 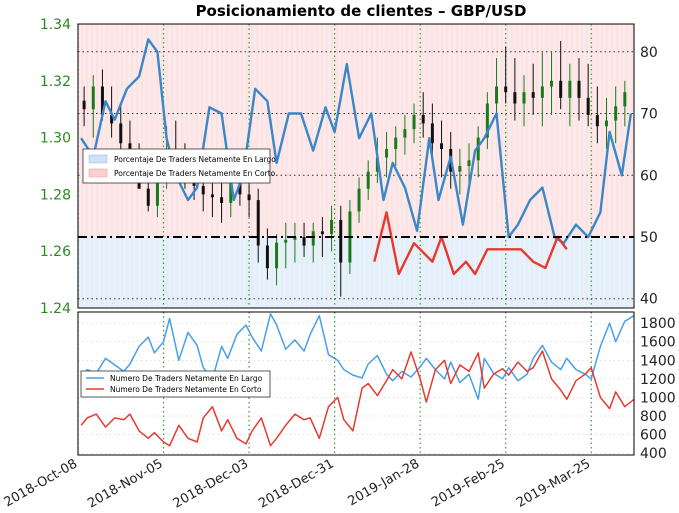 I want to click on count-tick-label: 600, so click(x=653, y=436).